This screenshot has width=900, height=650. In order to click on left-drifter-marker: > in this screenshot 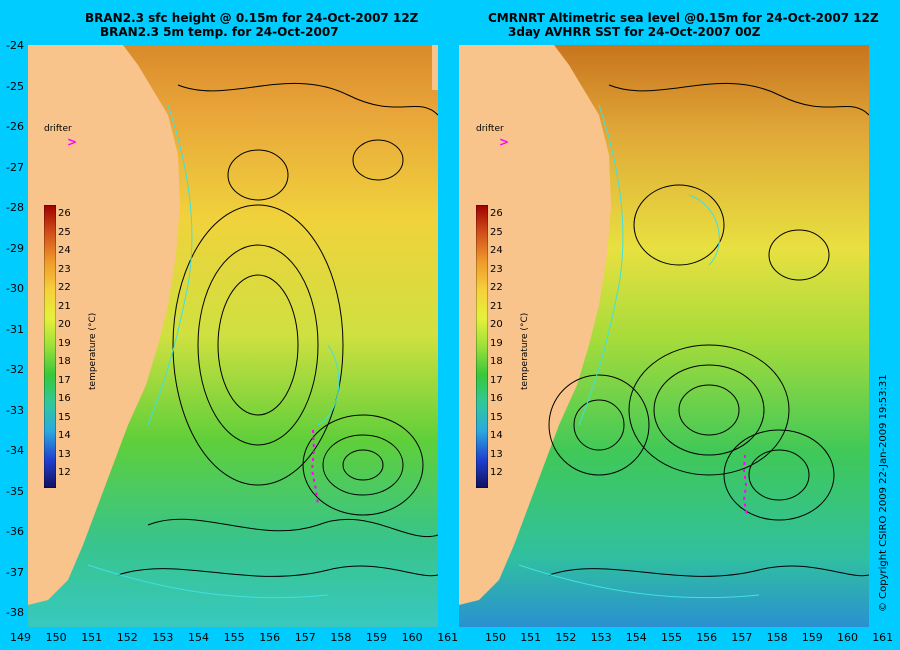, I will do `click(72, 142)`.